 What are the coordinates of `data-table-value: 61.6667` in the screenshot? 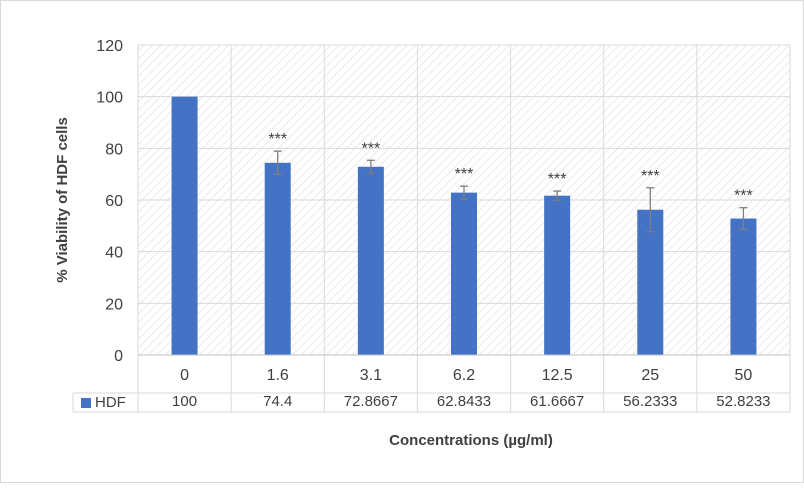 It's located at (557, 401).